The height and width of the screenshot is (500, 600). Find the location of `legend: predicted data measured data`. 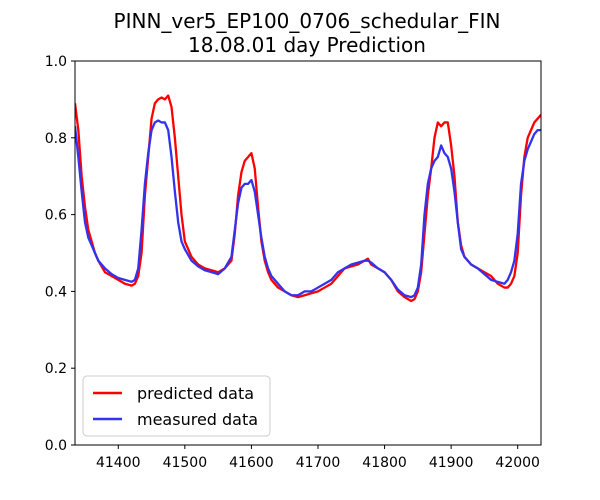

legend: predicted data measured data is located at coordinates (176, 406).